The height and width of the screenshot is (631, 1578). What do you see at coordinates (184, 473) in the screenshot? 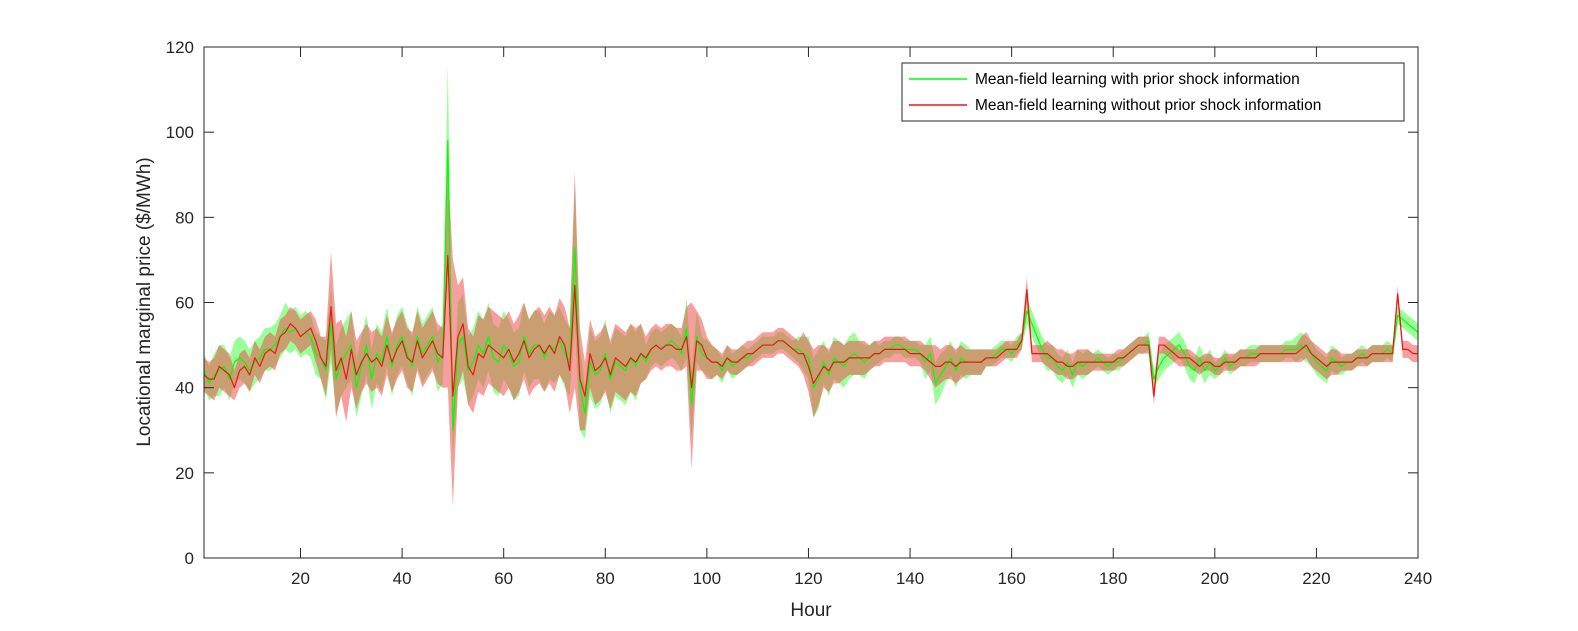
I see `y-tick-label: 20` at bounding box center [184, 473].